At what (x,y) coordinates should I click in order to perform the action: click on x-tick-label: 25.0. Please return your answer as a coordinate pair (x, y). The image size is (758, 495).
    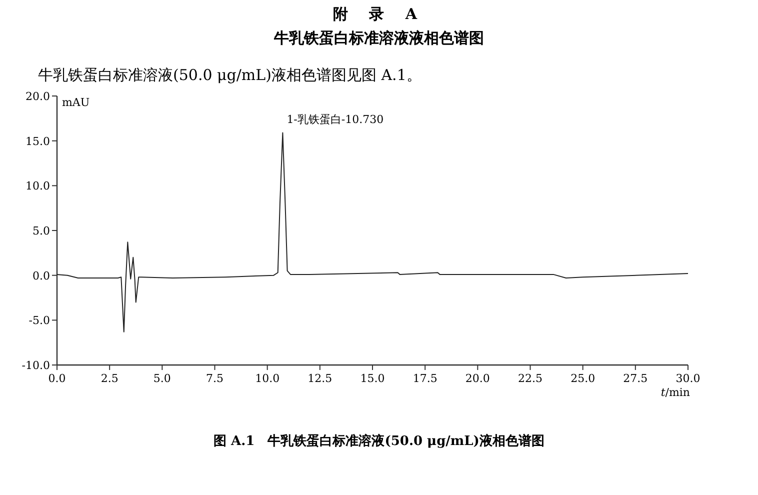
    Looking at the image, I should click on (583, 378).